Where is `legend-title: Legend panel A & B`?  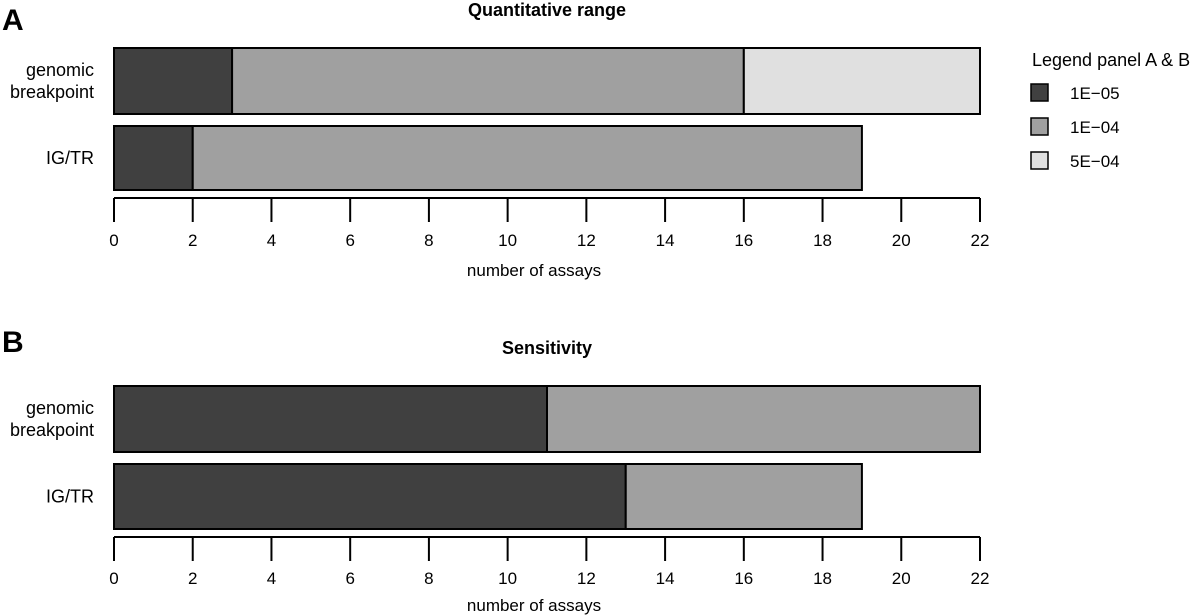 legend-title: Legend panel A & B is located at coordinates (1111, 60).